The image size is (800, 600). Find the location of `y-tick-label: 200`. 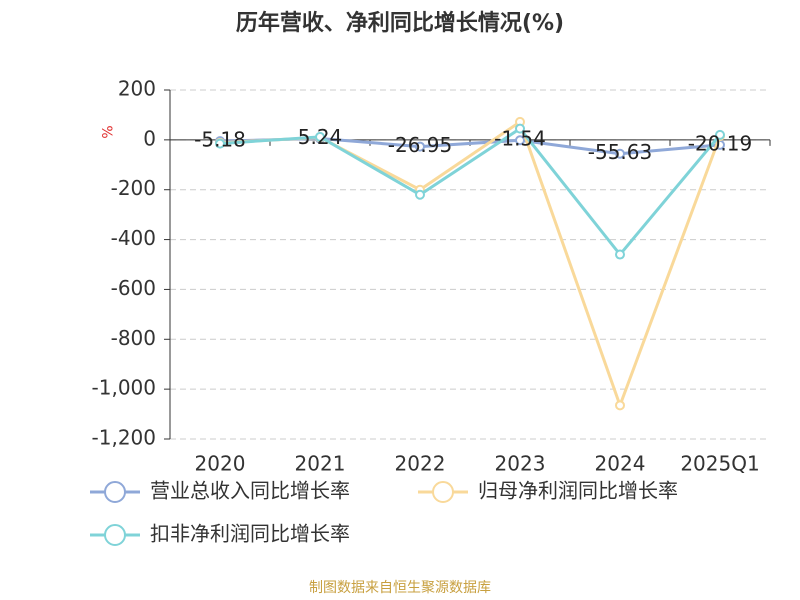

y-tick-label: 200 is located at coordinates (137, 89).